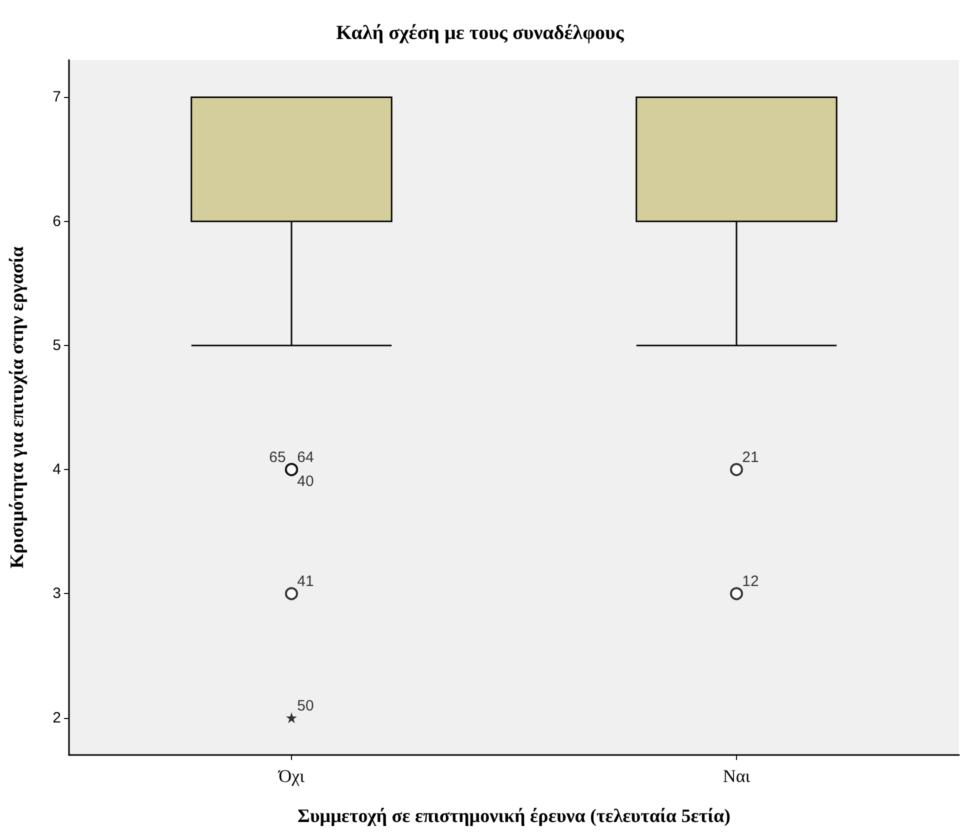  What do you see at coordinates (56, 593) in the screenshot?
I see `y-tick-label: 3` at bounding box center [56, 593].